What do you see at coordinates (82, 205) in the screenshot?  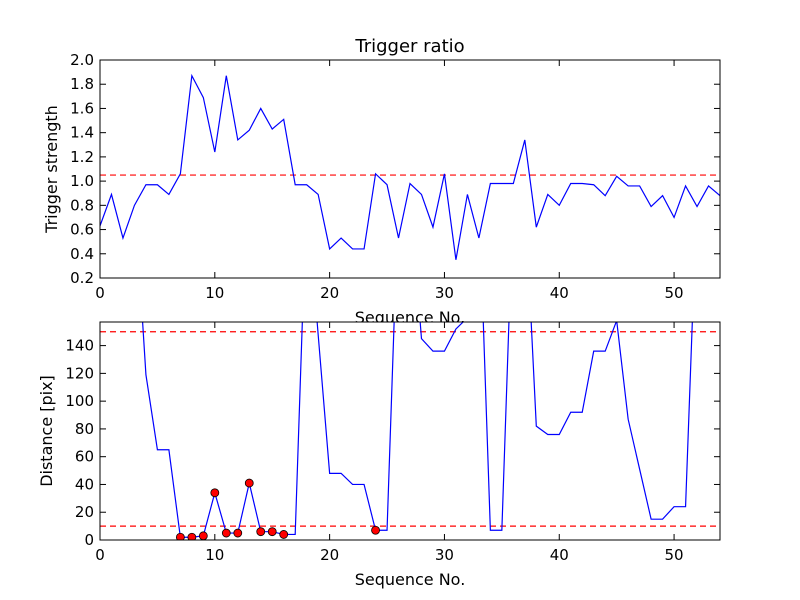 I see `y-tick-label: 0.8` at bounding box center [82, 205].